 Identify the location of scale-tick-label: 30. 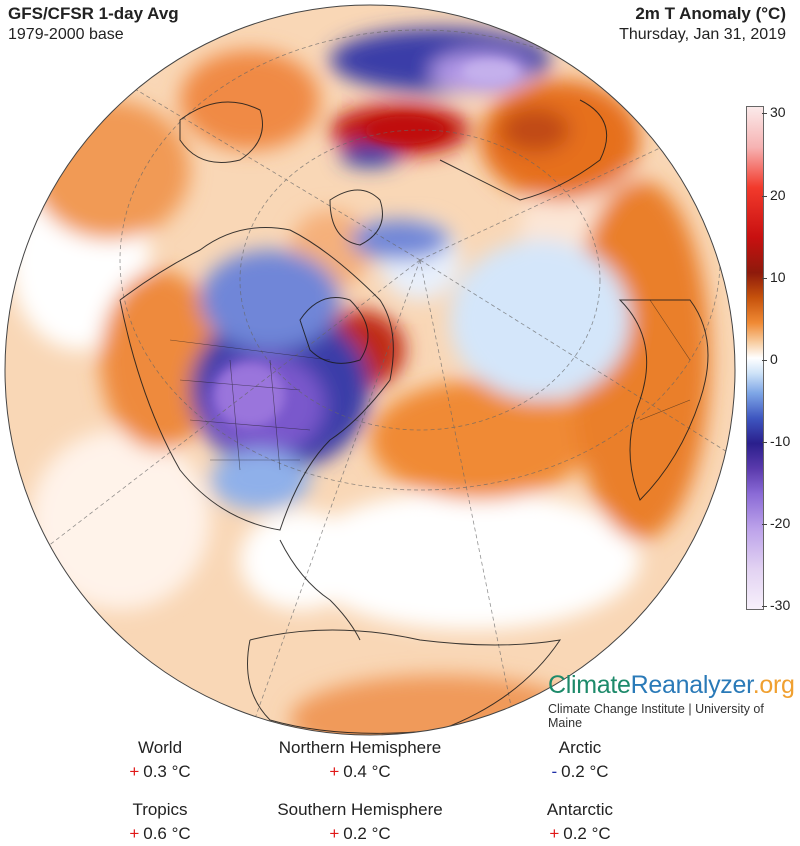
(778, 112).